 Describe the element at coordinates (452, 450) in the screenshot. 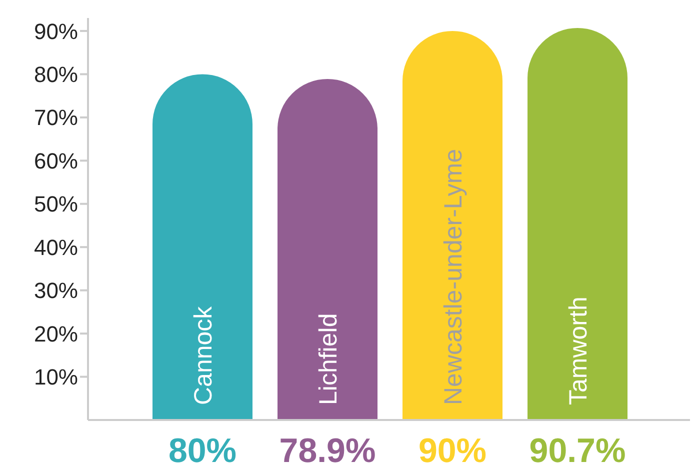

I see `data-label: 90%` at that location.